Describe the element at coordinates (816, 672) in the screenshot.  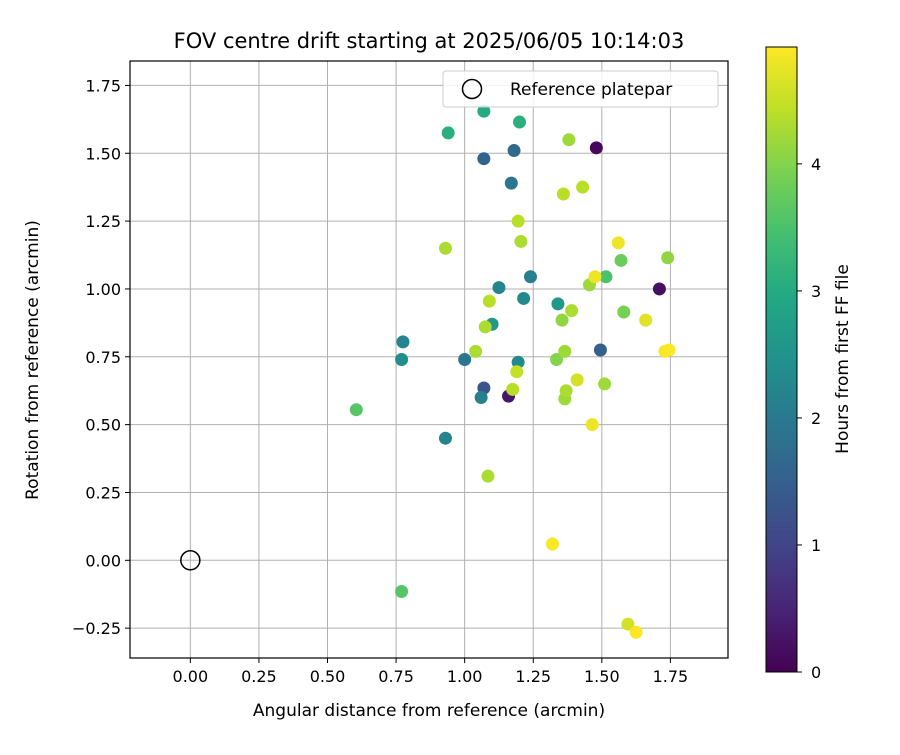
I see `colorbar-tick-label: 0` at that location.